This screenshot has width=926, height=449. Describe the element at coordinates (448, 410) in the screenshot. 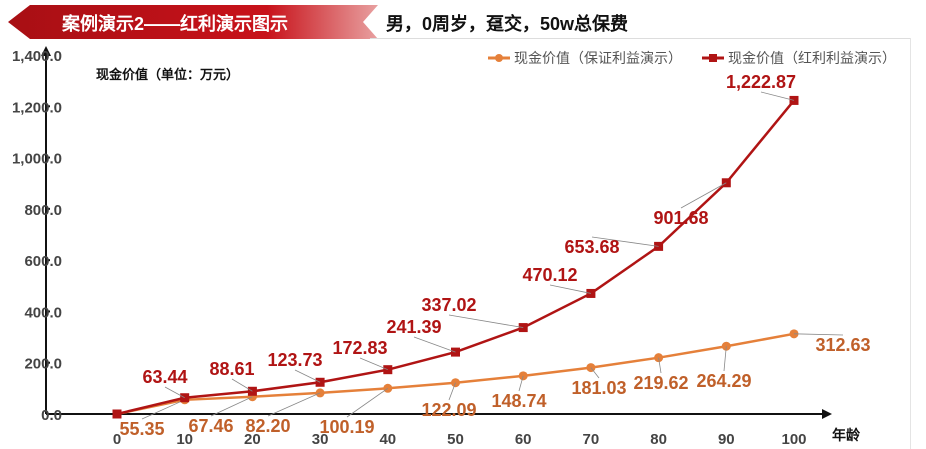

I see `data-label: 122.09` at that location.